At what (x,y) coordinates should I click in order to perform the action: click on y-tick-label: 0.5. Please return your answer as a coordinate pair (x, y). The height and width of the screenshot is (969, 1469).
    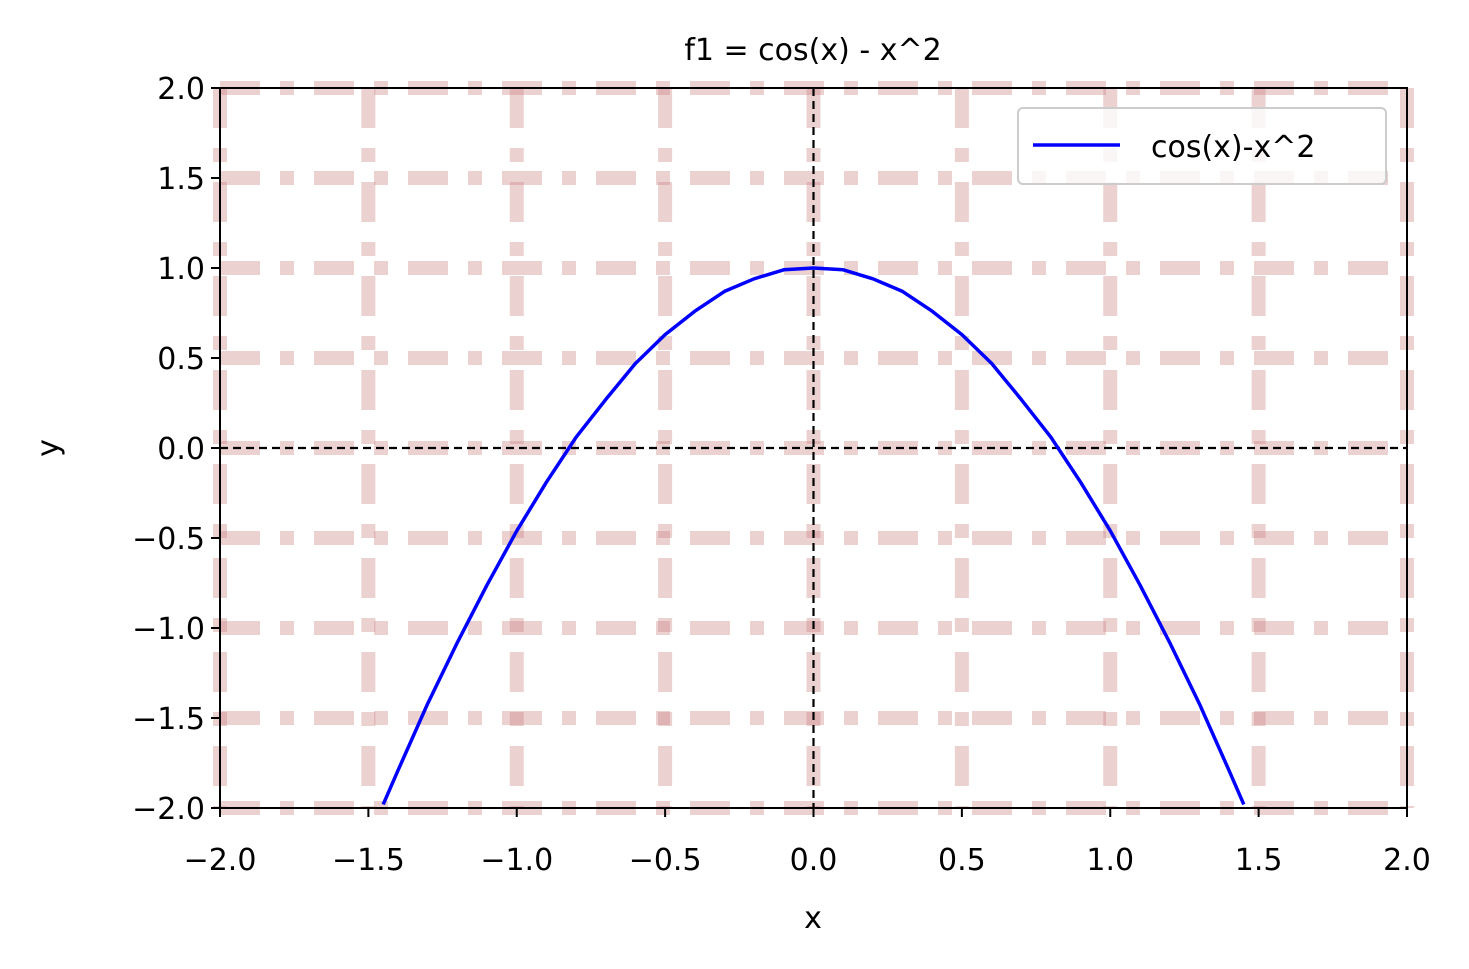
    Looking at the image, I should click on (181, 359).